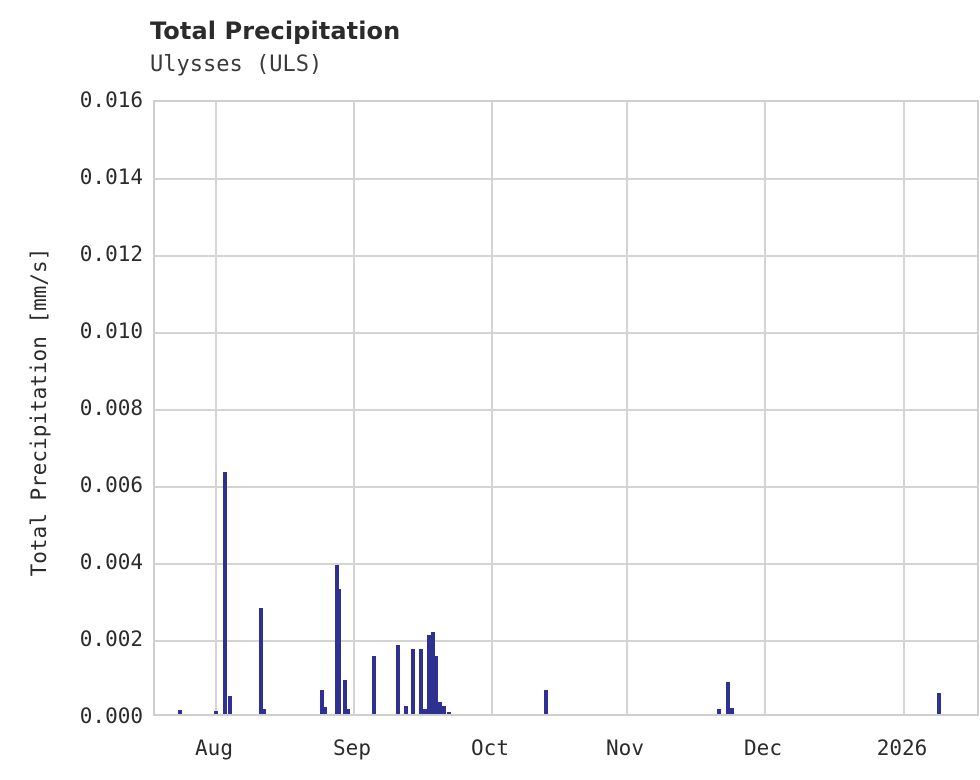 The height and width of the screenshot is (780, 980). I want to click on y-axis-tick-label: 0.008, so click(111, 408).